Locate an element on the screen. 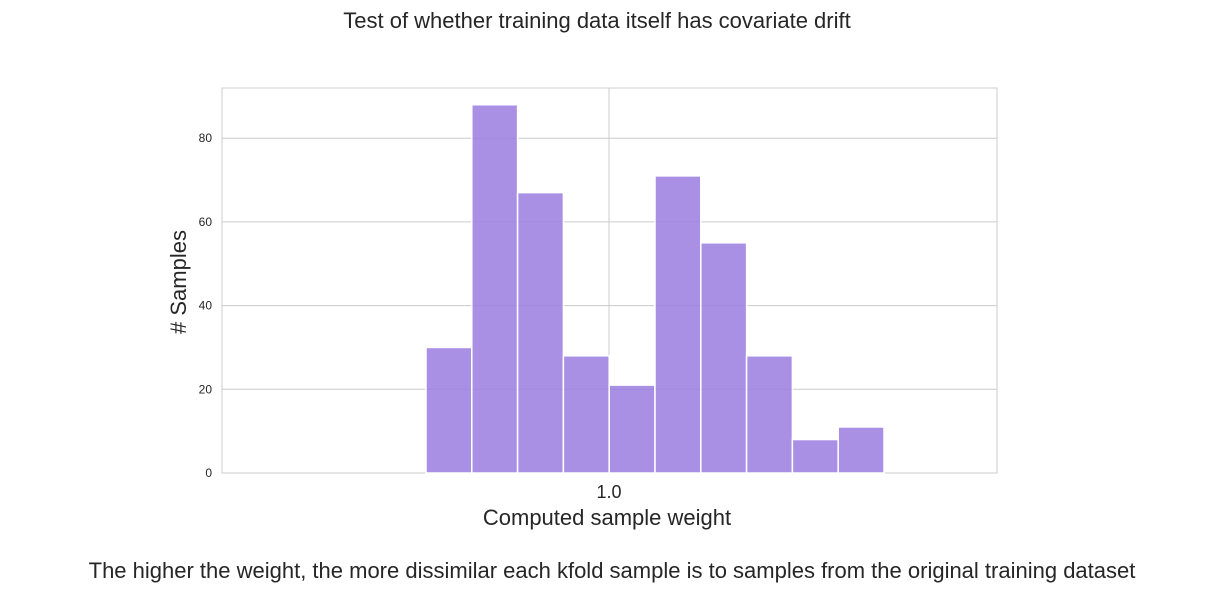  y-tick-label: 40 is located at coordinates (206, 306).